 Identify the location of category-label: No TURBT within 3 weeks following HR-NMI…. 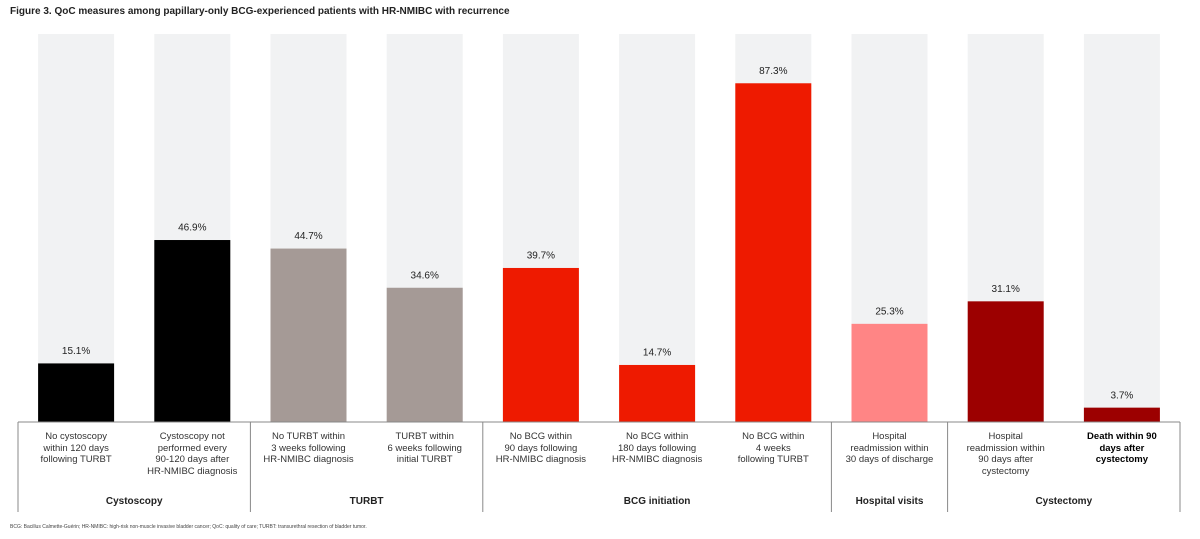
(308, 448).